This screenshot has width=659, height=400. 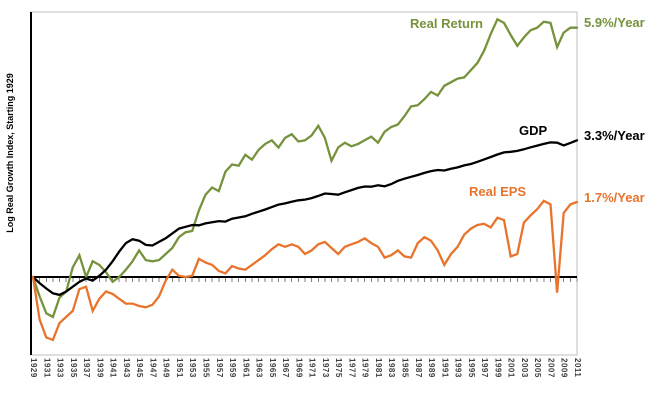 I want to click on x-tick-label: 1951, so click(x=179, y=368).